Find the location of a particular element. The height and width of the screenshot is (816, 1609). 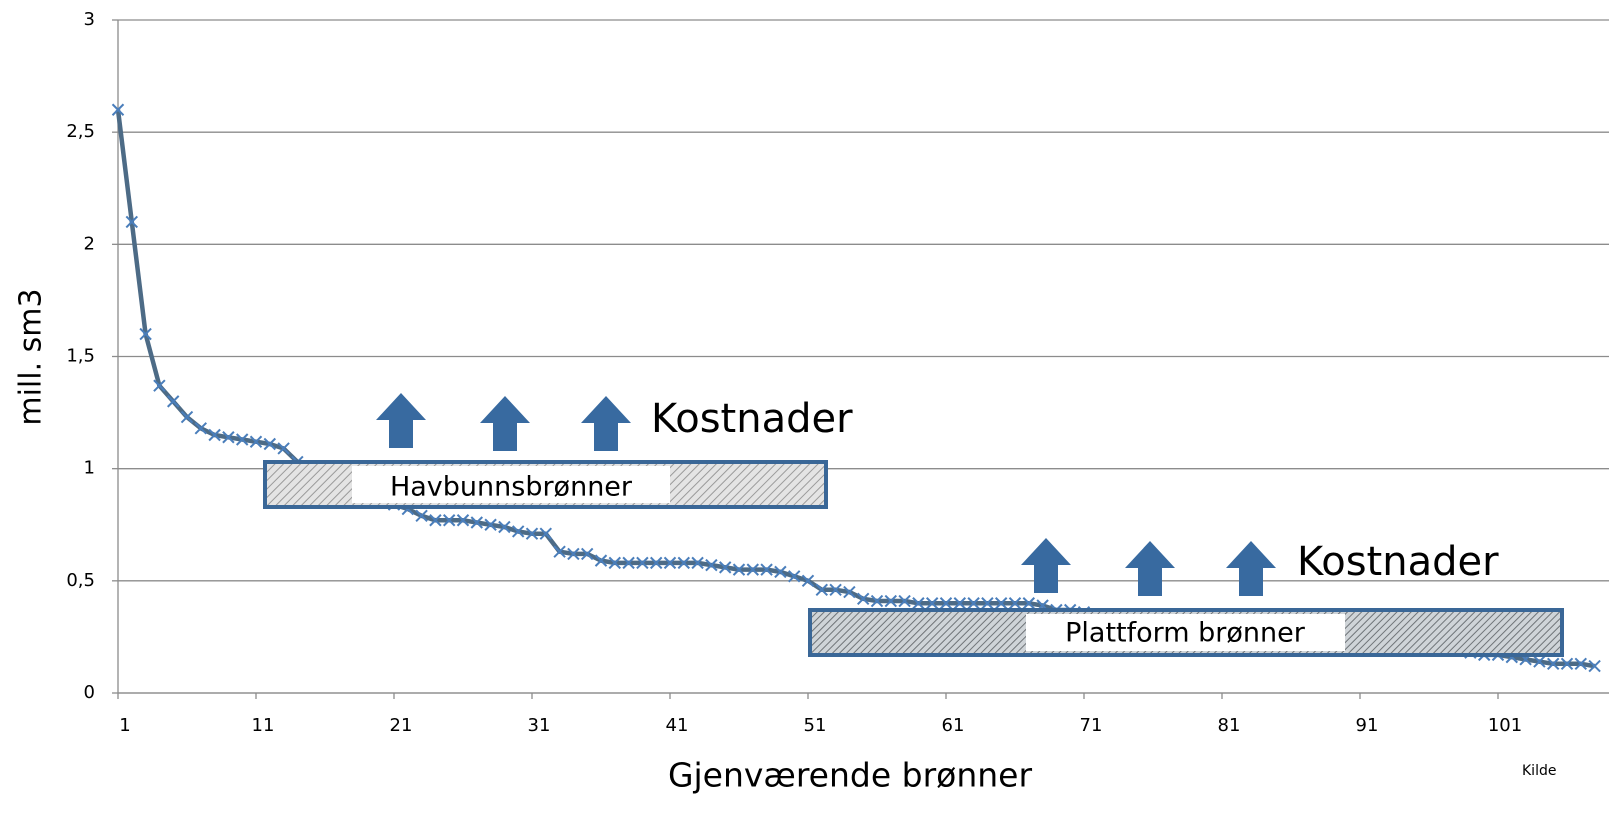

x-tick-label: 31 is located at coordinates (539, 725).